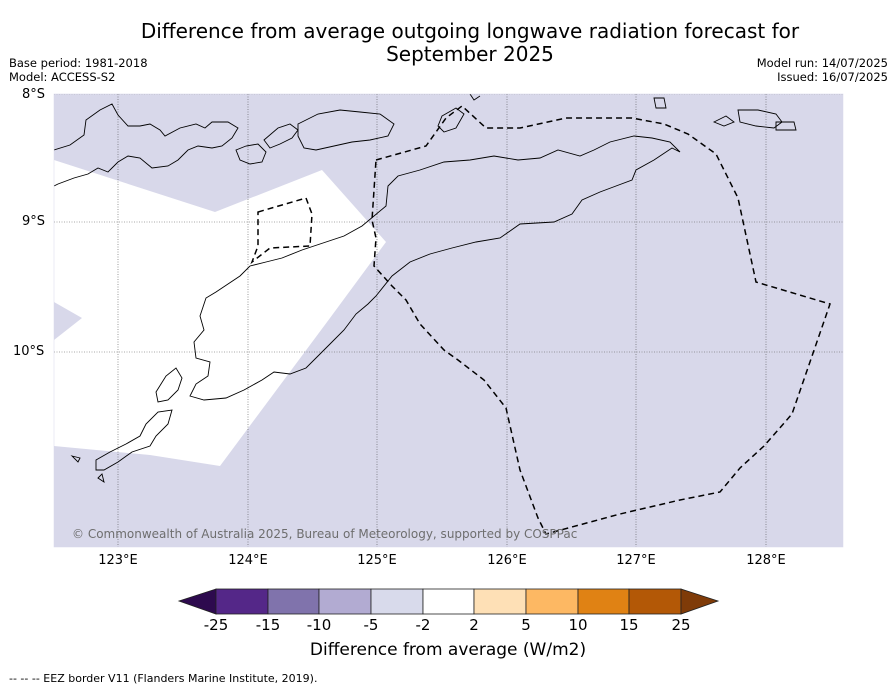  I want to click on lon-label-124e: 124°E, so click(248, 560).